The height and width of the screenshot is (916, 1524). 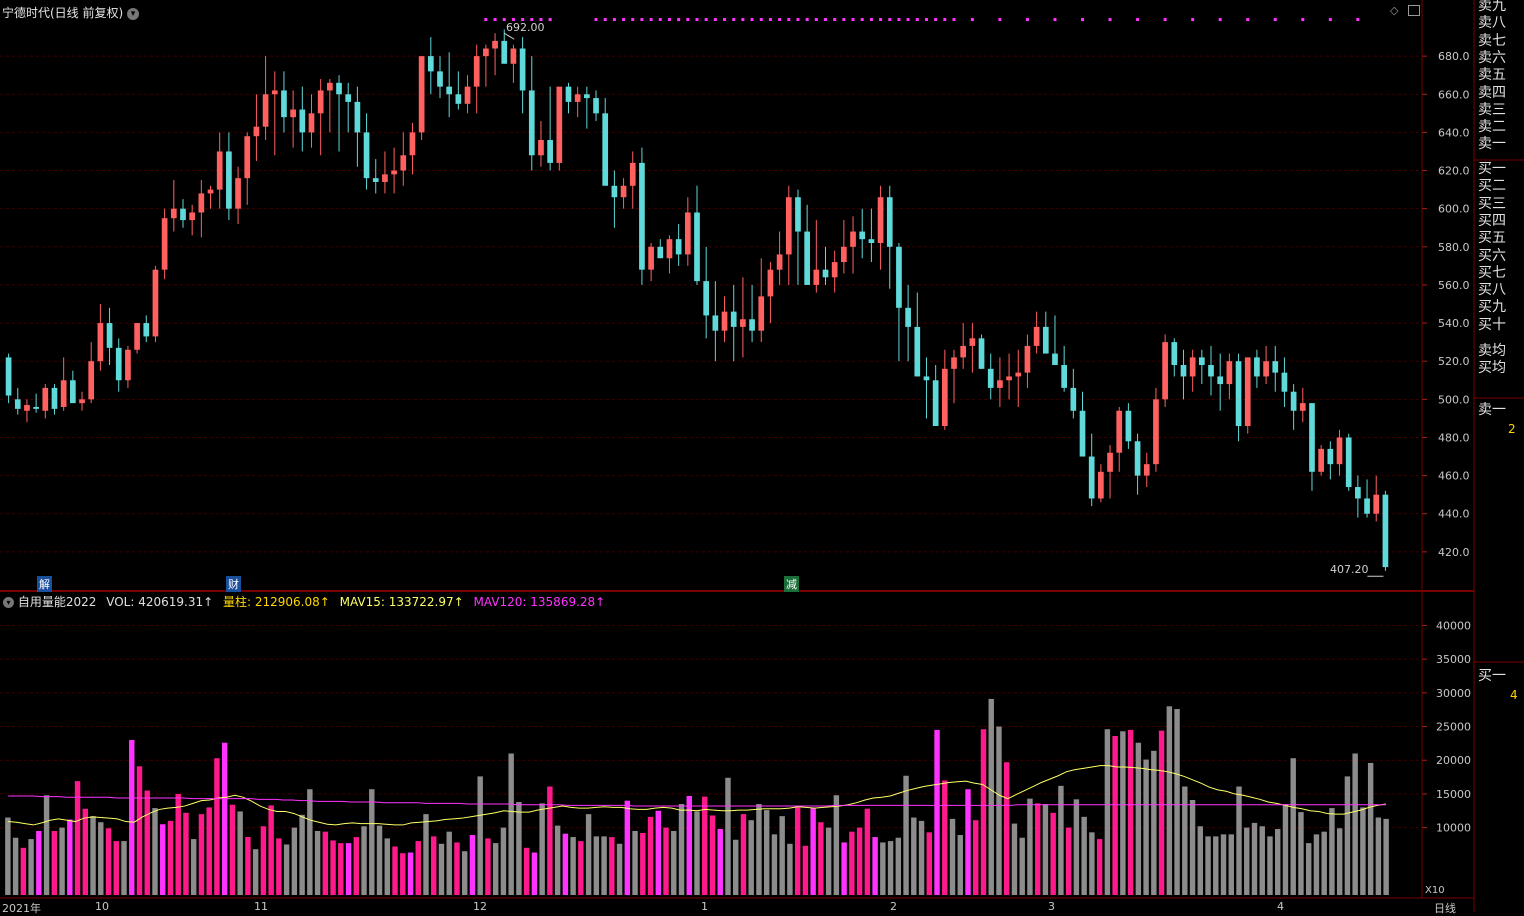 I want to click on sell-level-3: 卖七, so click(x=1492, y=40).